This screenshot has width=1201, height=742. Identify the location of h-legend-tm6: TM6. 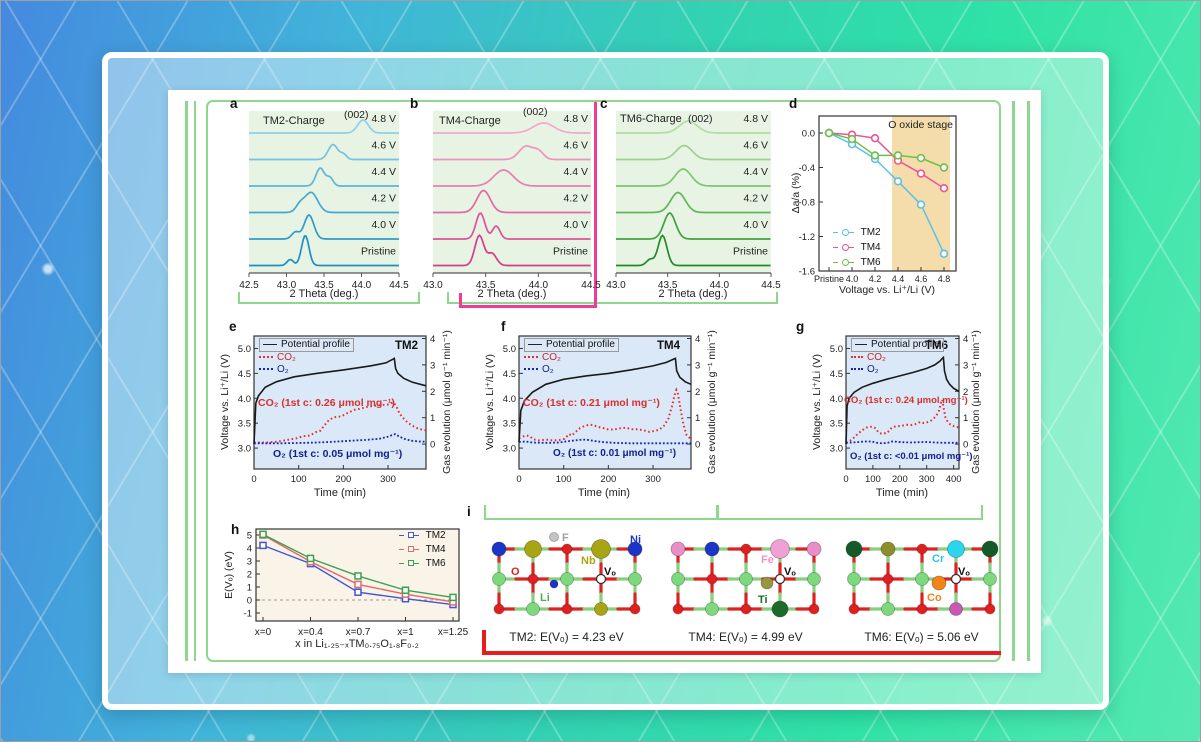
(422, 564).